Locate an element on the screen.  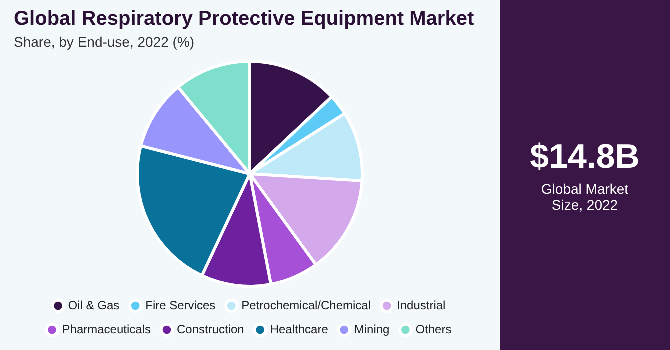
legend-label: Healthcare is located at coordinates (299, 329).